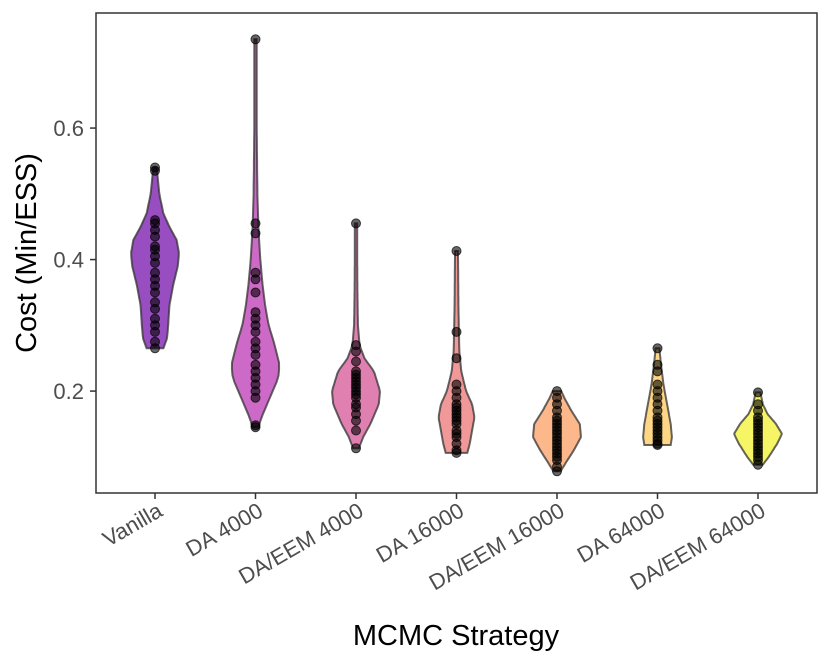  I want to click on y-tick-label: 0.4, so click(68, 260).